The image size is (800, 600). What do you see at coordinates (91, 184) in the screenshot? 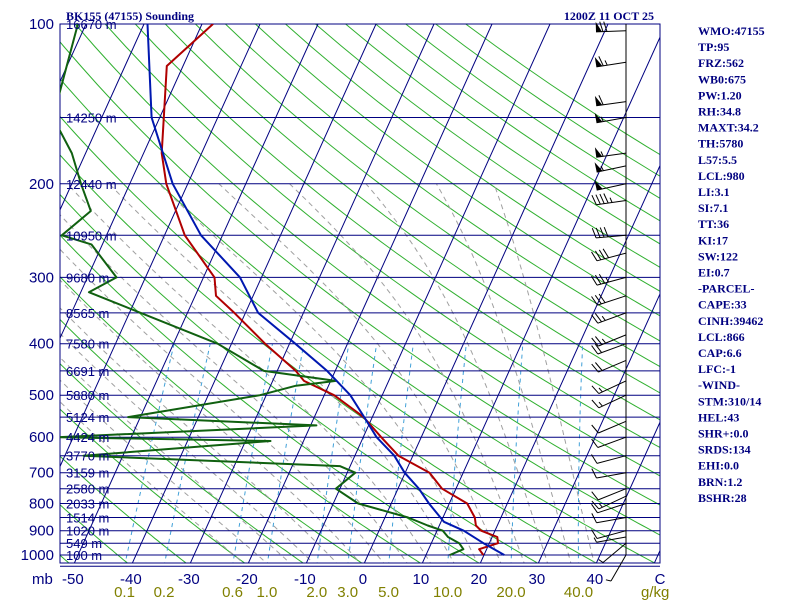
I see `height-label: 12440 m` at bounding box center [91, 184].